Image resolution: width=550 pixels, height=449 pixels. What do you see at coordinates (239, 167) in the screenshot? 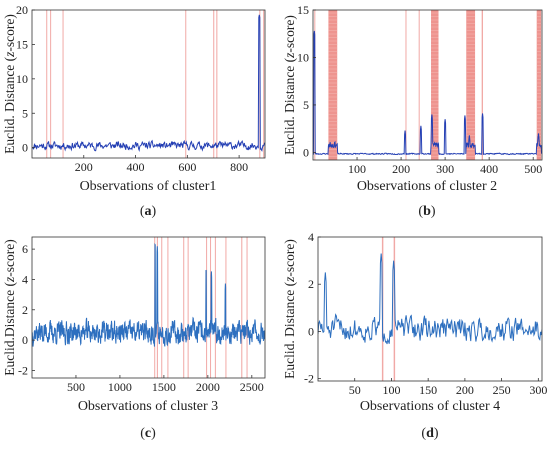
I see `x-tick-label: 800` at bounding box center [239, 167].